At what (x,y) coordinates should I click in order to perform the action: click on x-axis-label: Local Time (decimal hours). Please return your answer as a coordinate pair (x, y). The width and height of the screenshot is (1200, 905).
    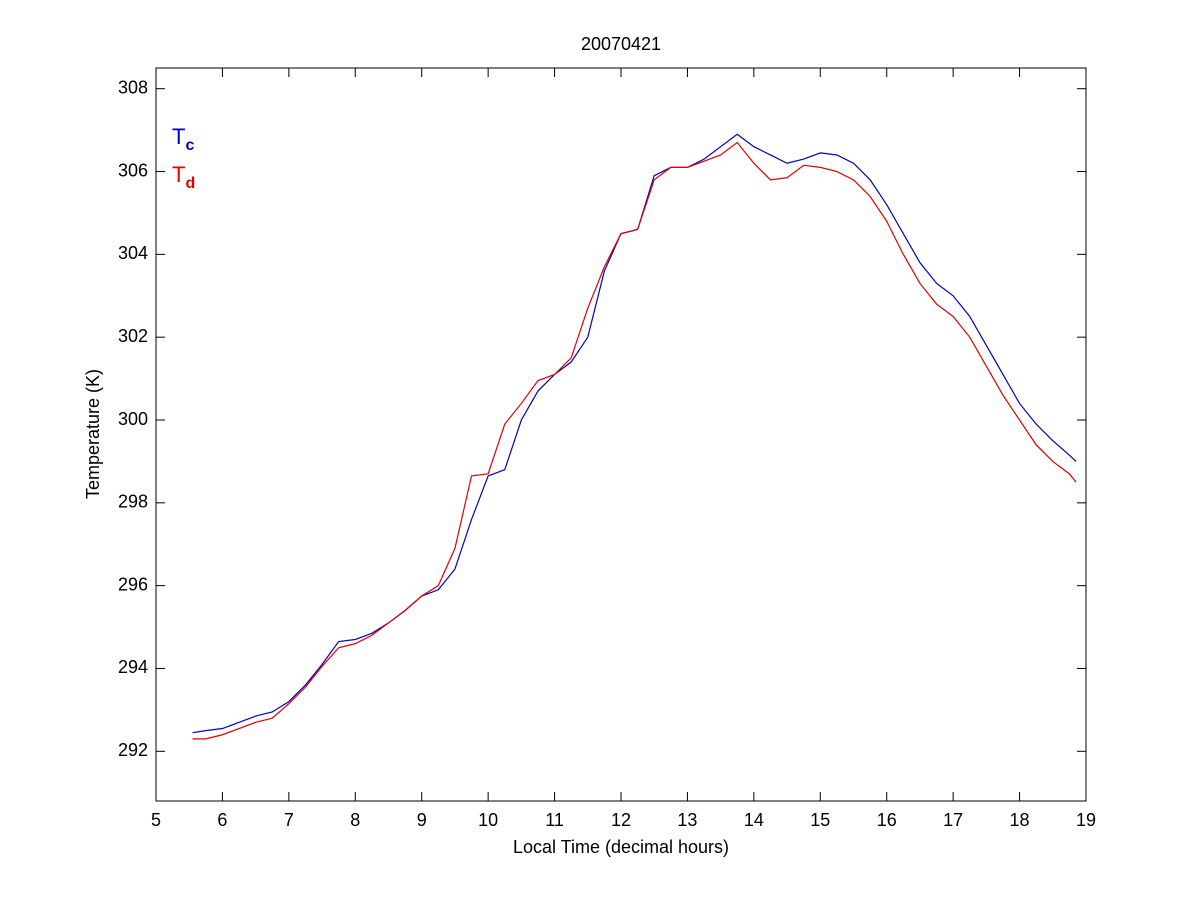
    Looking at the image, I should click on (621, 847).